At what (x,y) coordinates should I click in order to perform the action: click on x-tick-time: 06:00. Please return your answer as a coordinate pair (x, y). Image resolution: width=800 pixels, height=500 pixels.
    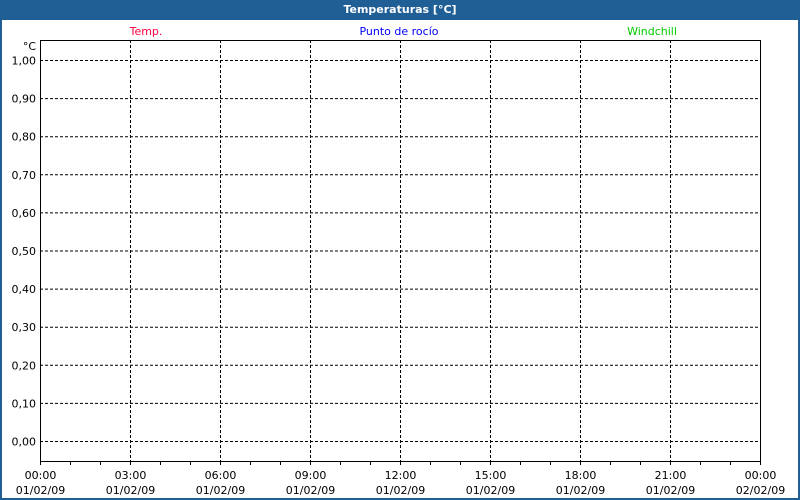
    Looking at the image, I should click on (221, 475).